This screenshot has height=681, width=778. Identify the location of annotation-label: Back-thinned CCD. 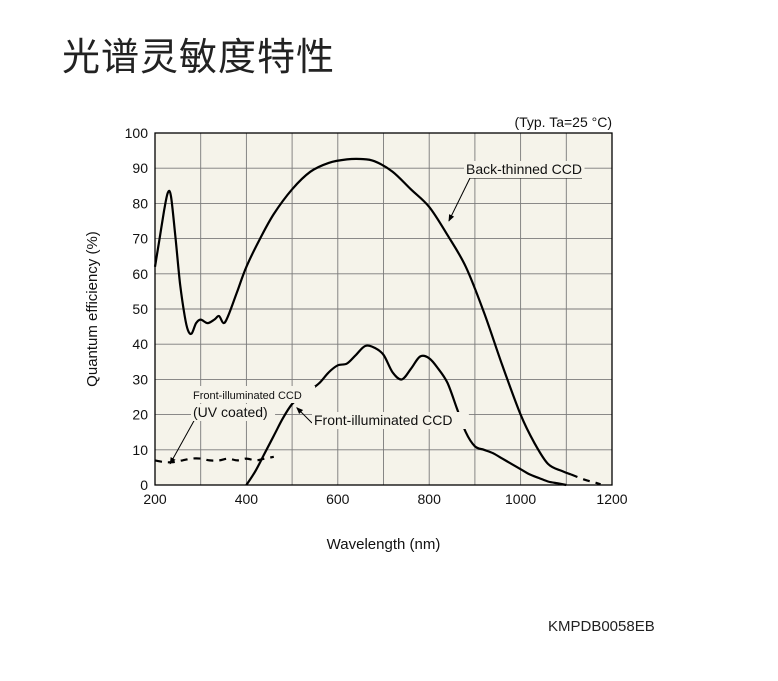
(524, 169).